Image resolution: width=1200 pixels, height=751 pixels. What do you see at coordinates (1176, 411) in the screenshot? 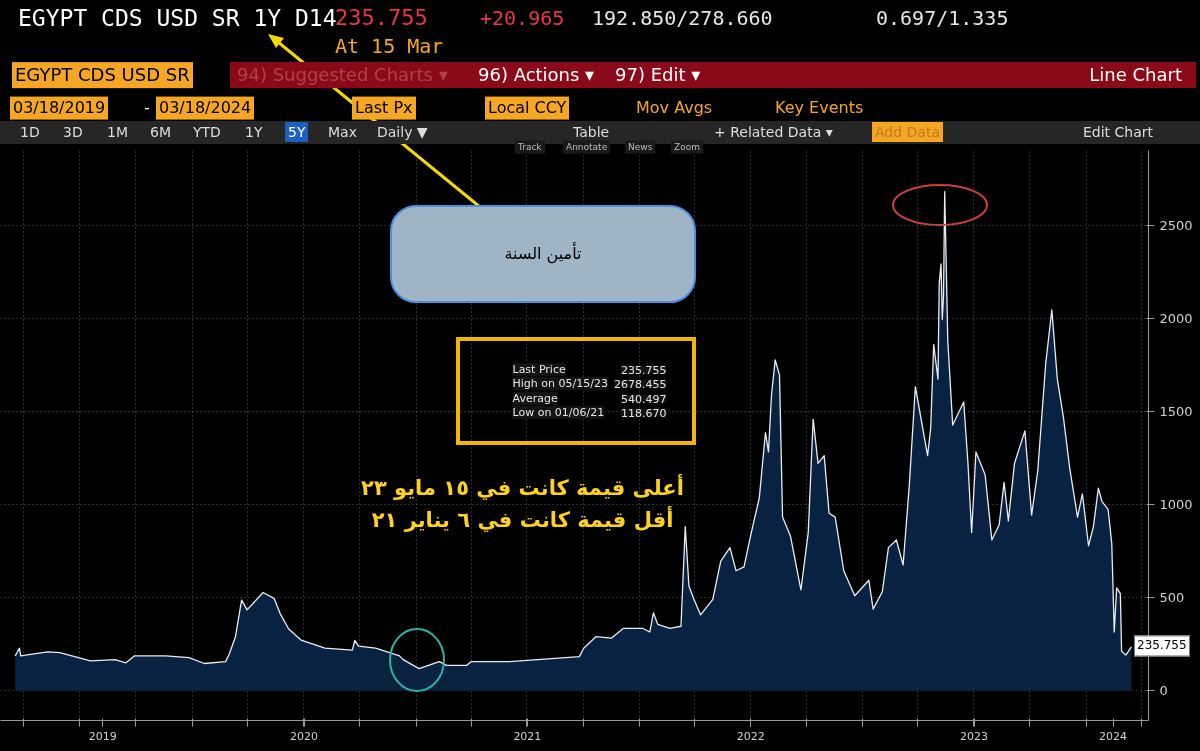
I see `y-tick-label: 1500` at bounding box center [1176, 411].